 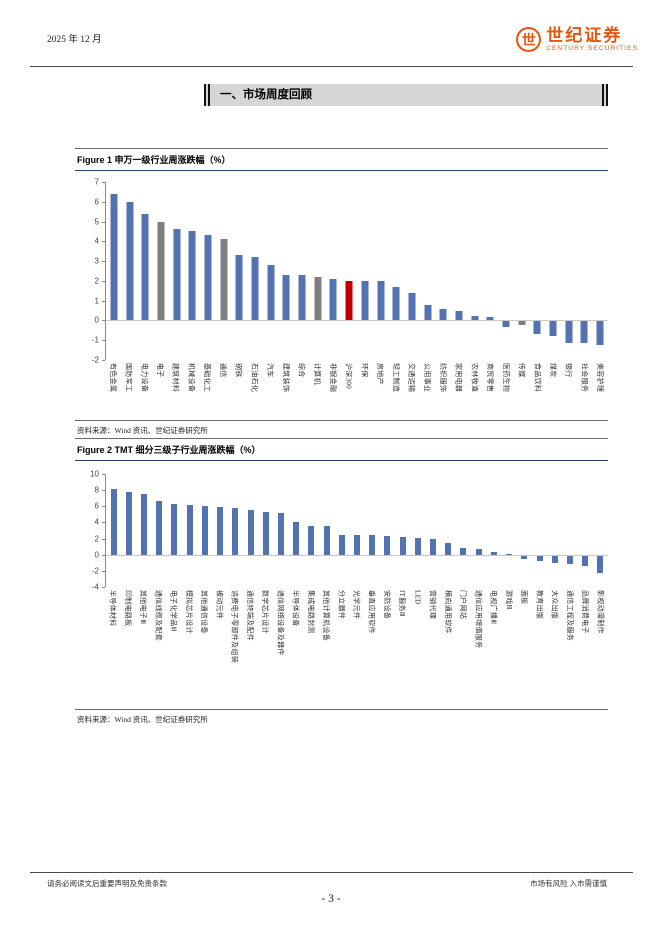 What do you see at coordinates (442, 378) in the screenshot?
I see `category-label: 纺织服饰` at bounding box center [442, 378].